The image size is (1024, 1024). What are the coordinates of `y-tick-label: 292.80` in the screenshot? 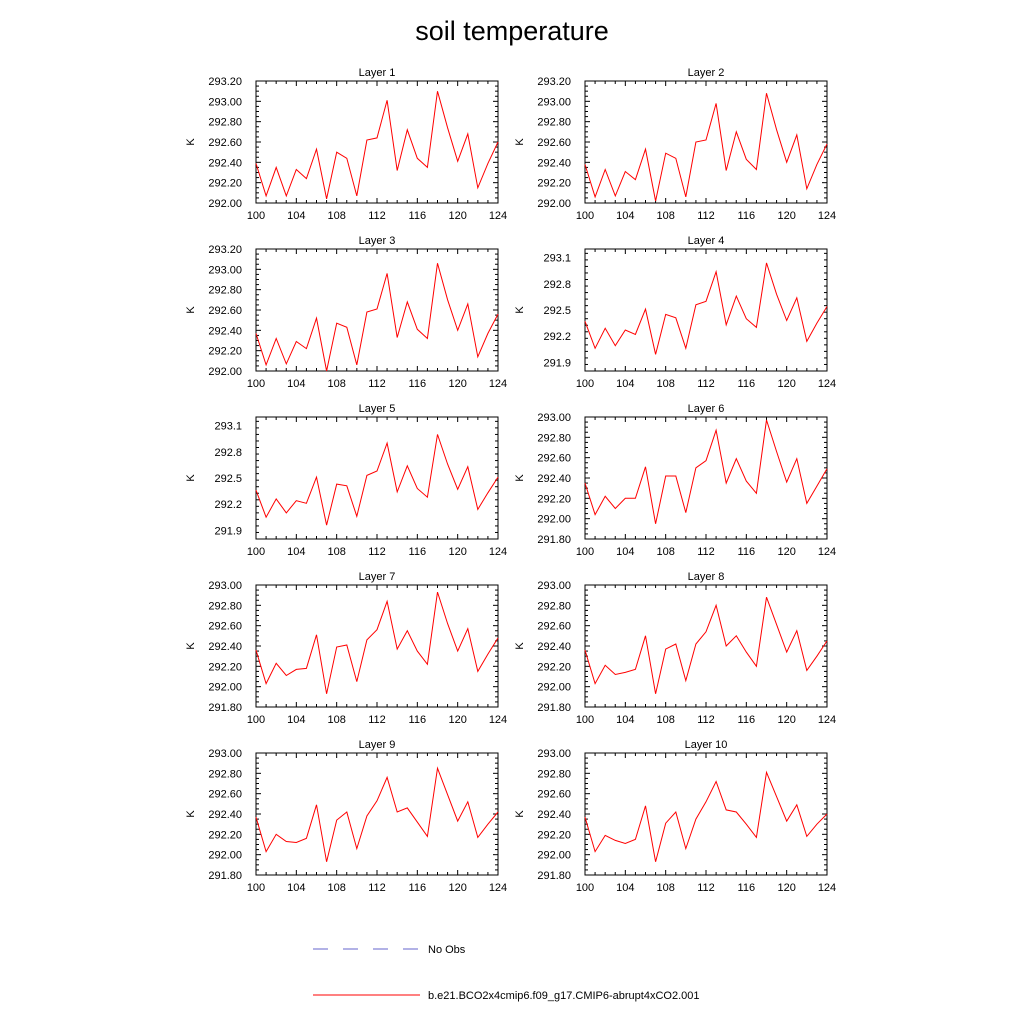 It's located at (225, 774).